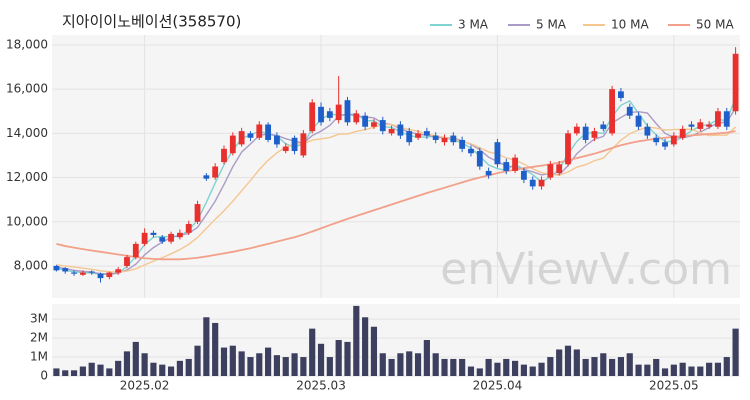 This screenshot has width=750, height=400. I want to click on legend-label: 50 MA, so click(715, 25).